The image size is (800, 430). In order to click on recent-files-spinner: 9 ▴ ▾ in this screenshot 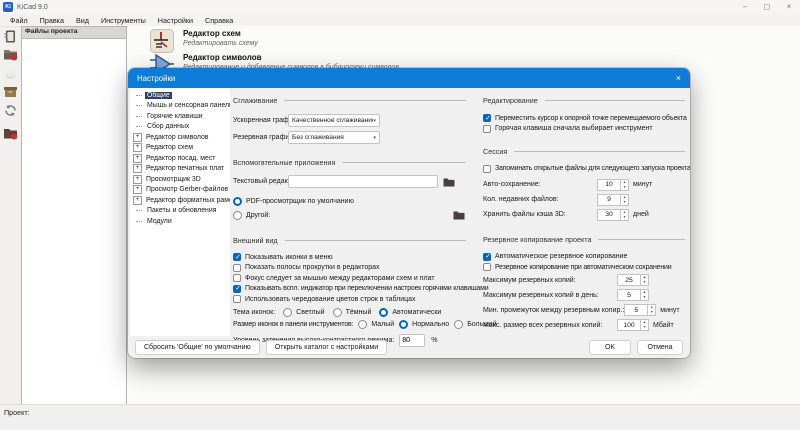, I will do `click(613, 199)`.